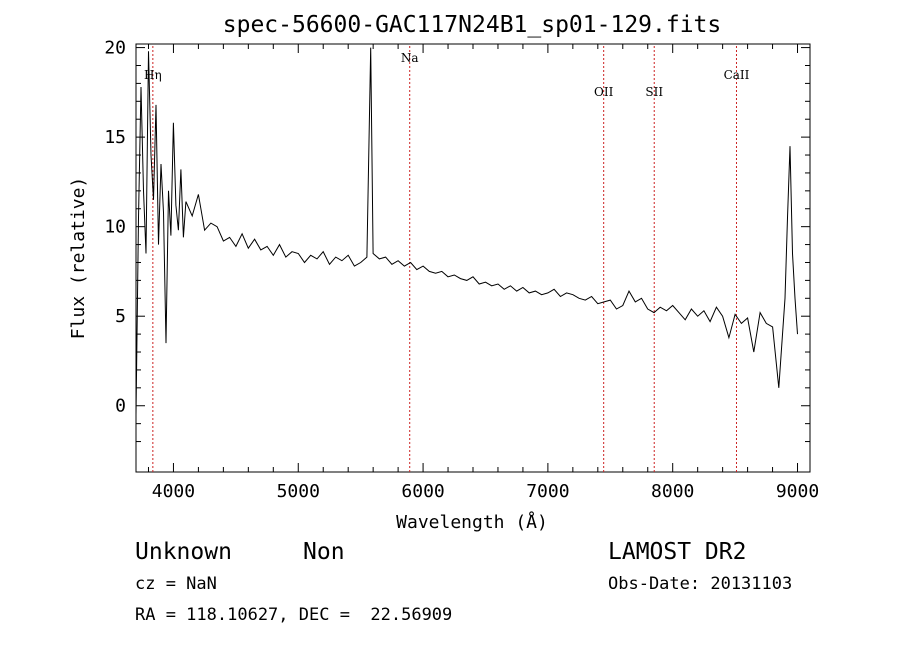  I want to click on redshift-cz: cz = NaN, so click(176, 584).